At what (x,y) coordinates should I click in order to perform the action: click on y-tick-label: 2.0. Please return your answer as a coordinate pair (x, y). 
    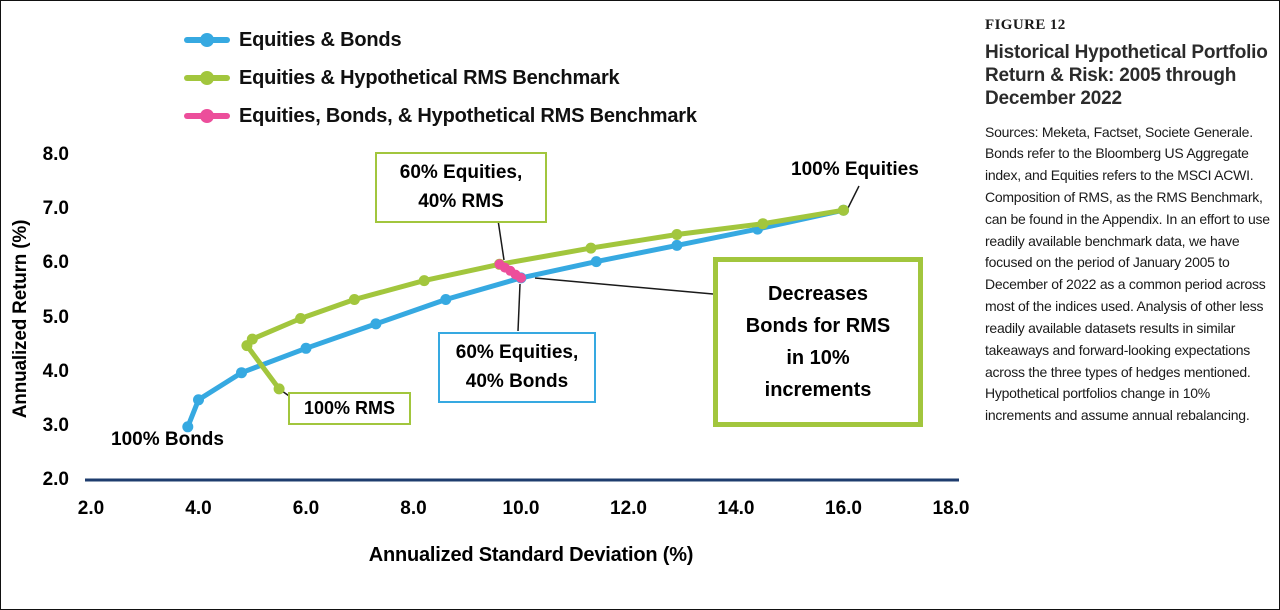
    Looking at the image, I should click on (55, 479).